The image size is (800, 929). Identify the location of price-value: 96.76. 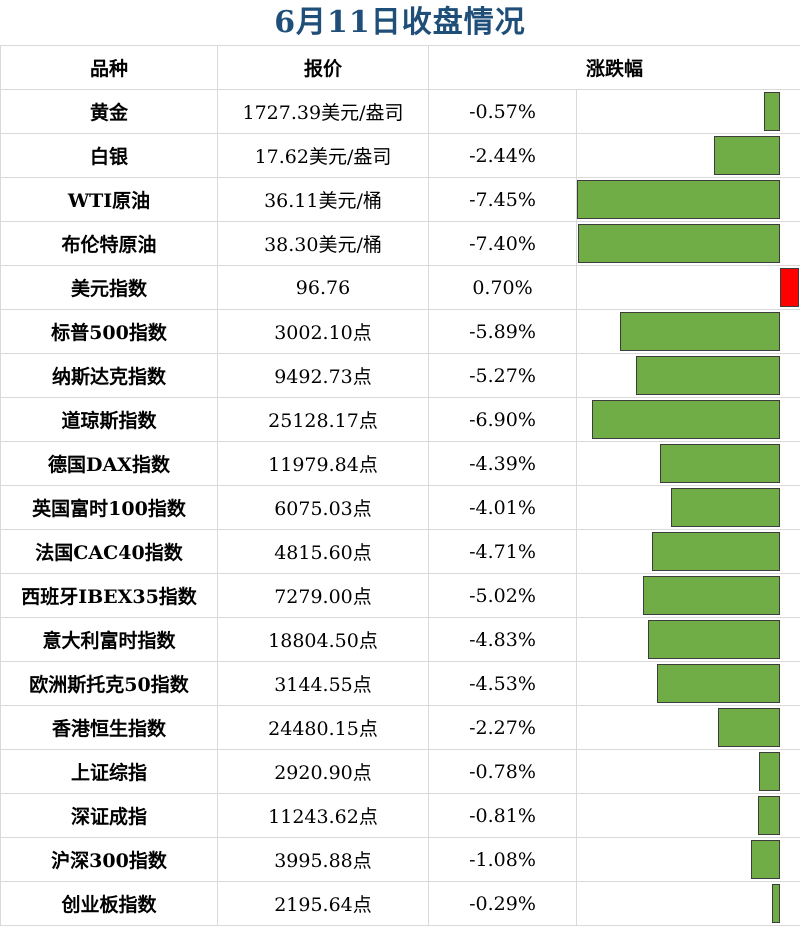
(323, 287).